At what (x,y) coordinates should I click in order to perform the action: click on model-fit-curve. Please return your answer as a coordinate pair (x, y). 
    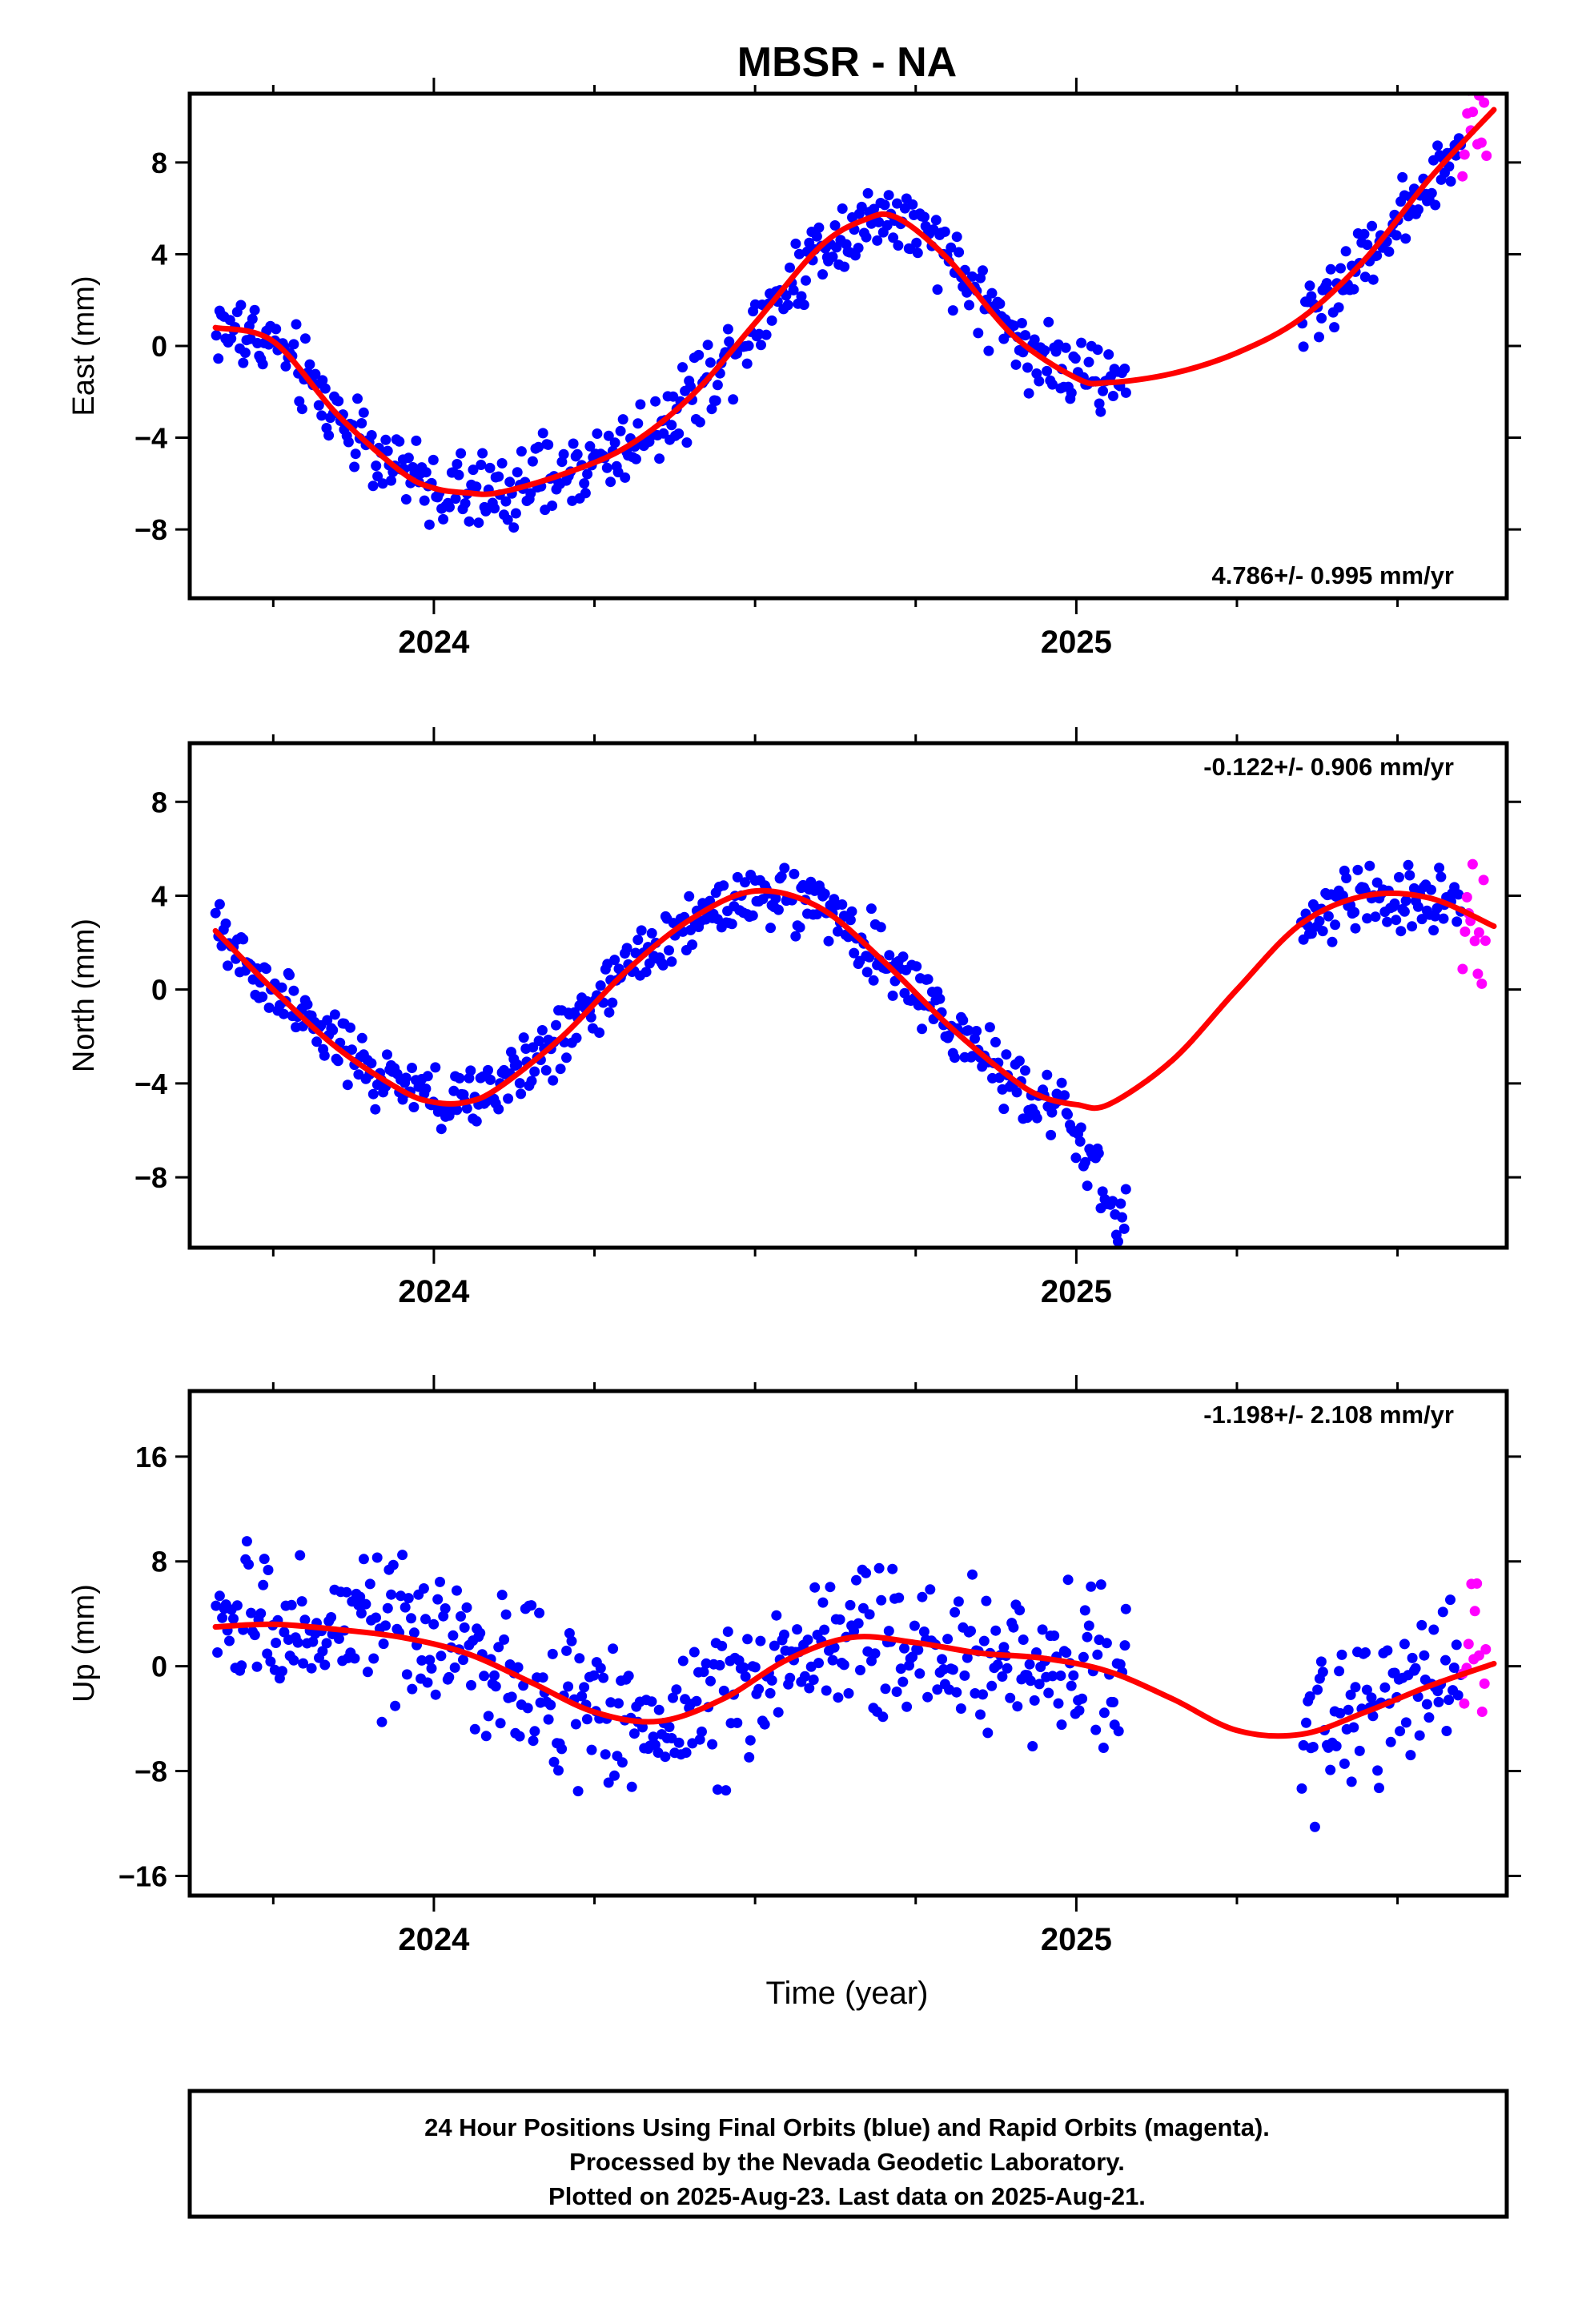
    Looking at the image, I should click on (854, 1000).